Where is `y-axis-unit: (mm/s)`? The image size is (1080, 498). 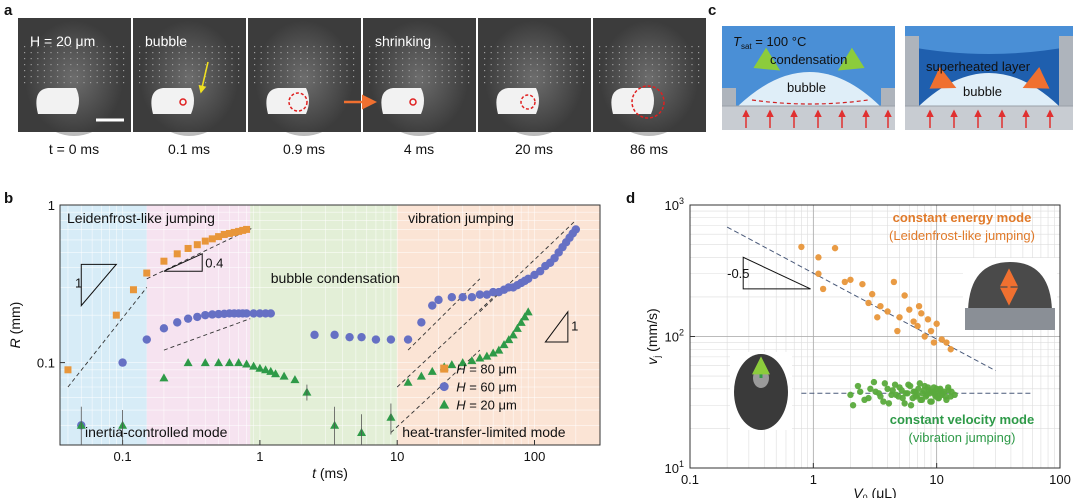
y-axis-unit: (mm/s) is located at coordinates (652, 331).